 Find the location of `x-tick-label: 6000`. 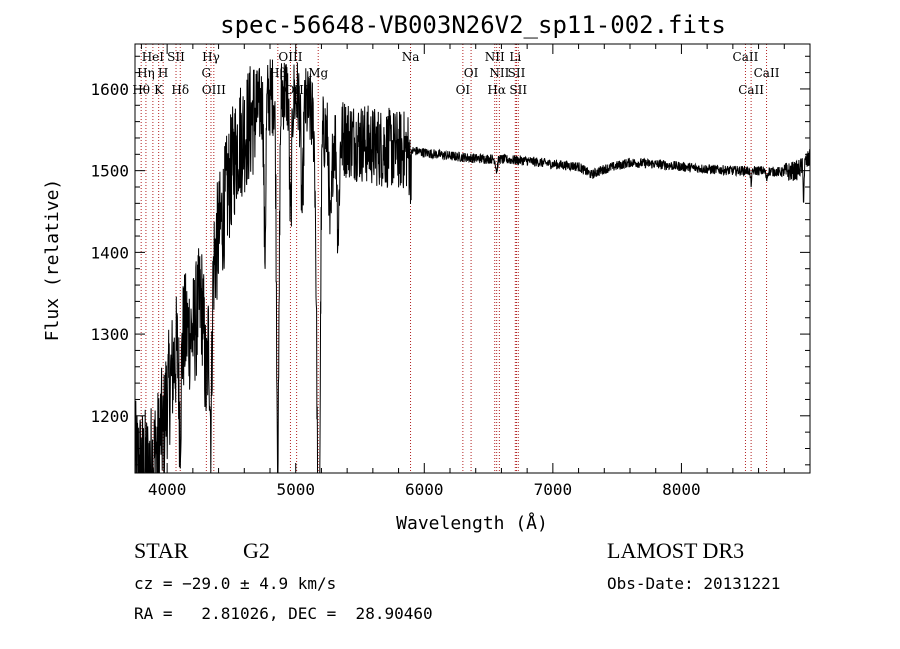

x-tick-label: 6000 is located at coordinates (424, 489).